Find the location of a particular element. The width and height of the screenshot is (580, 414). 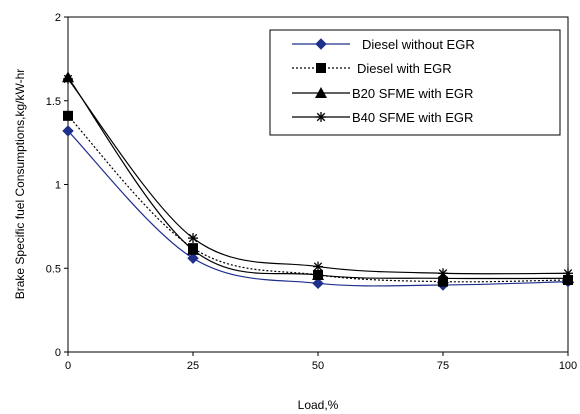

y-tick-label: 1.5 is located at coordinates (53, 102).